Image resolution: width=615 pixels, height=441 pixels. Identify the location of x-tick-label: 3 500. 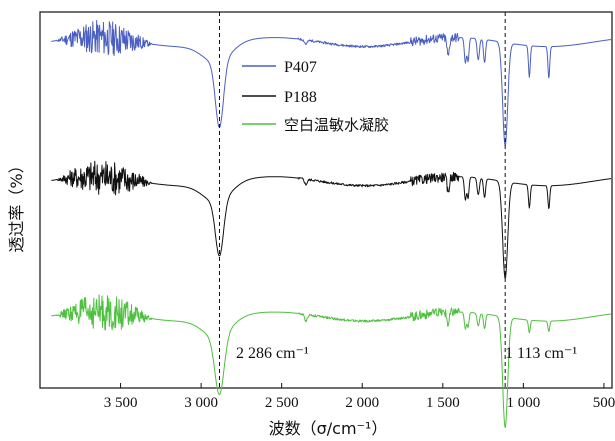
(121, 403).